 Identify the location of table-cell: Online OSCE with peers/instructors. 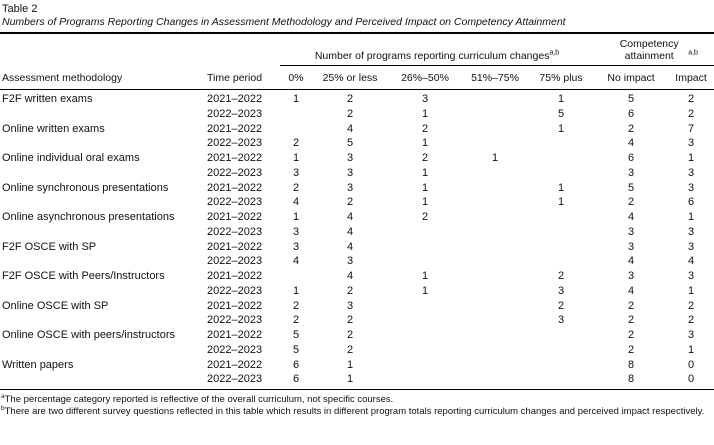
(89, 335).